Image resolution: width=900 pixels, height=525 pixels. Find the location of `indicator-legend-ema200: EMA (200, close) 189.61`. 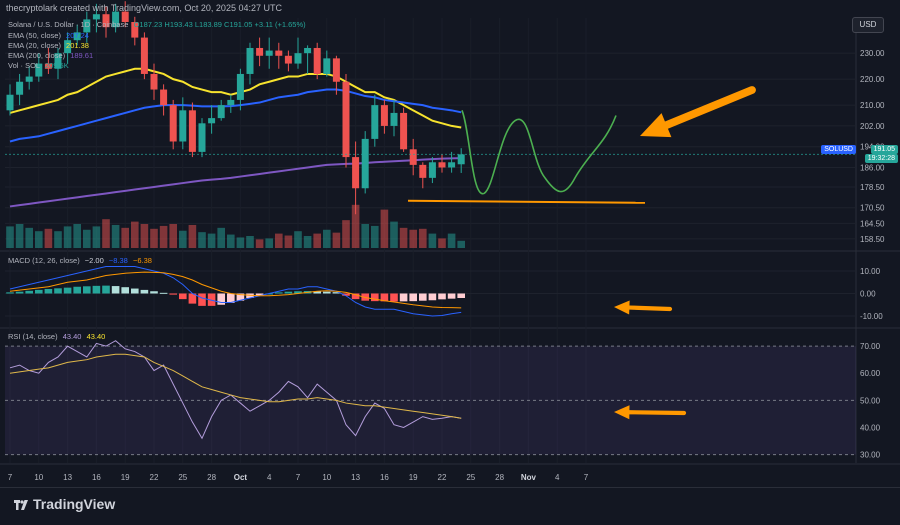

indicator-legend-ema200: EMA (200, close) 189.61 is located at coordinates (50, 55).